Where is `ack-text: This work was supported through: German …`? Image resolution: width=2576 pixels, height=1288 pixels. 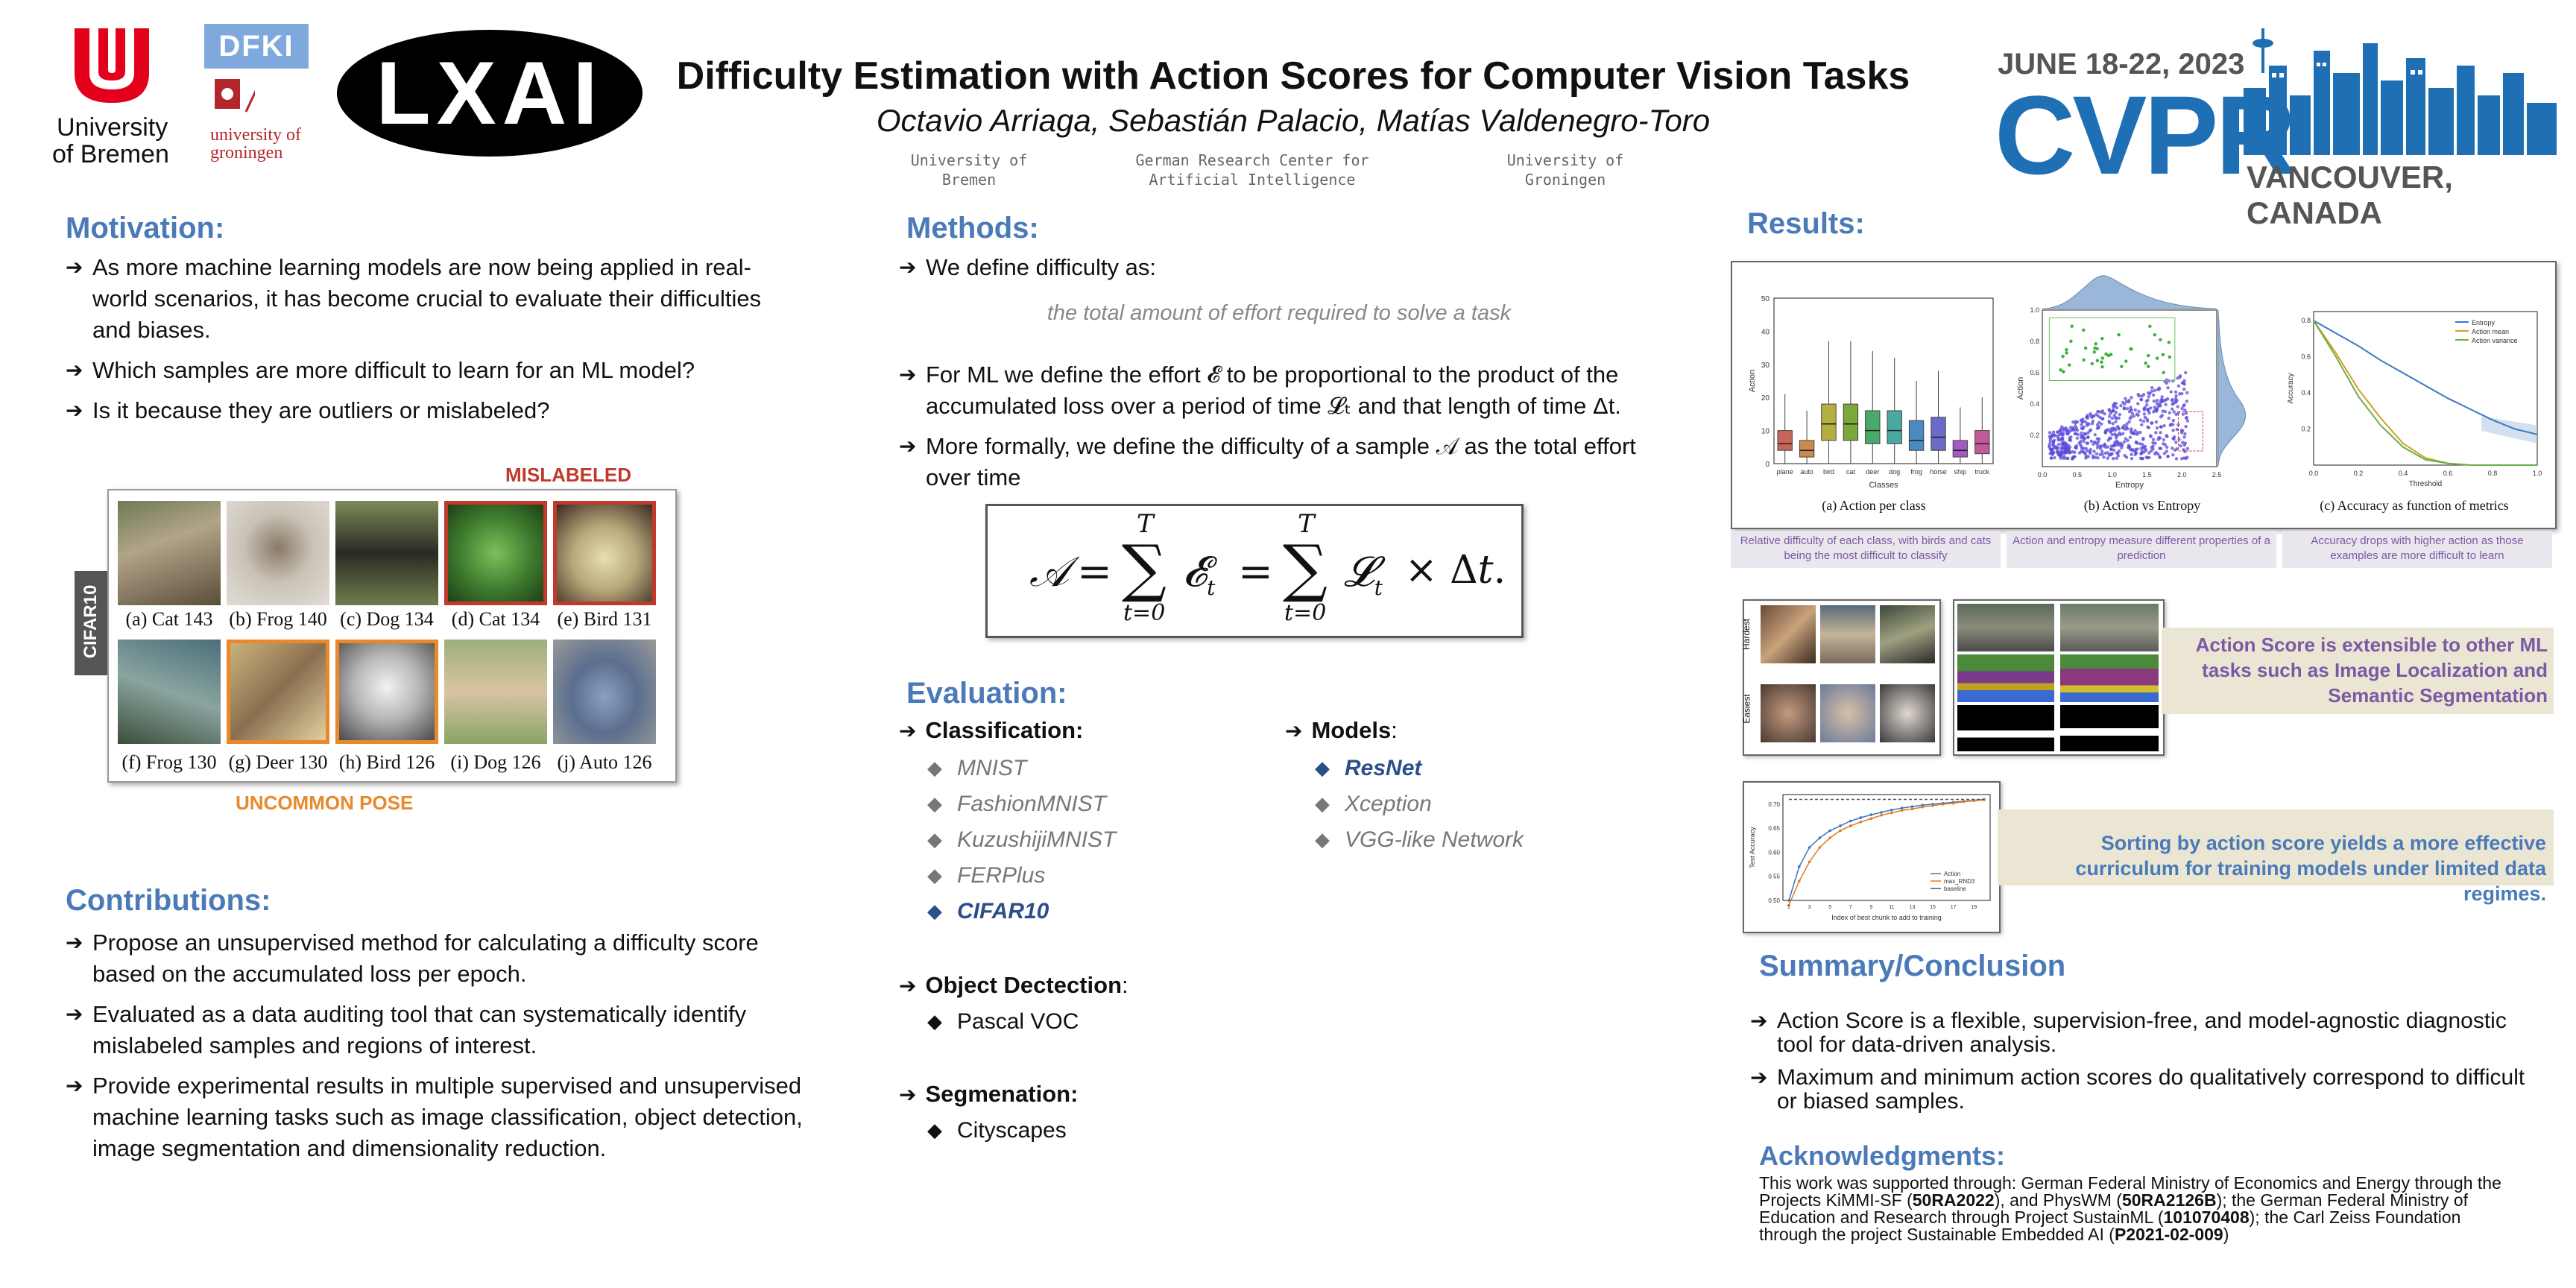 ack-text: This work was supported through: German … is located at coordinates (2139, 1209).